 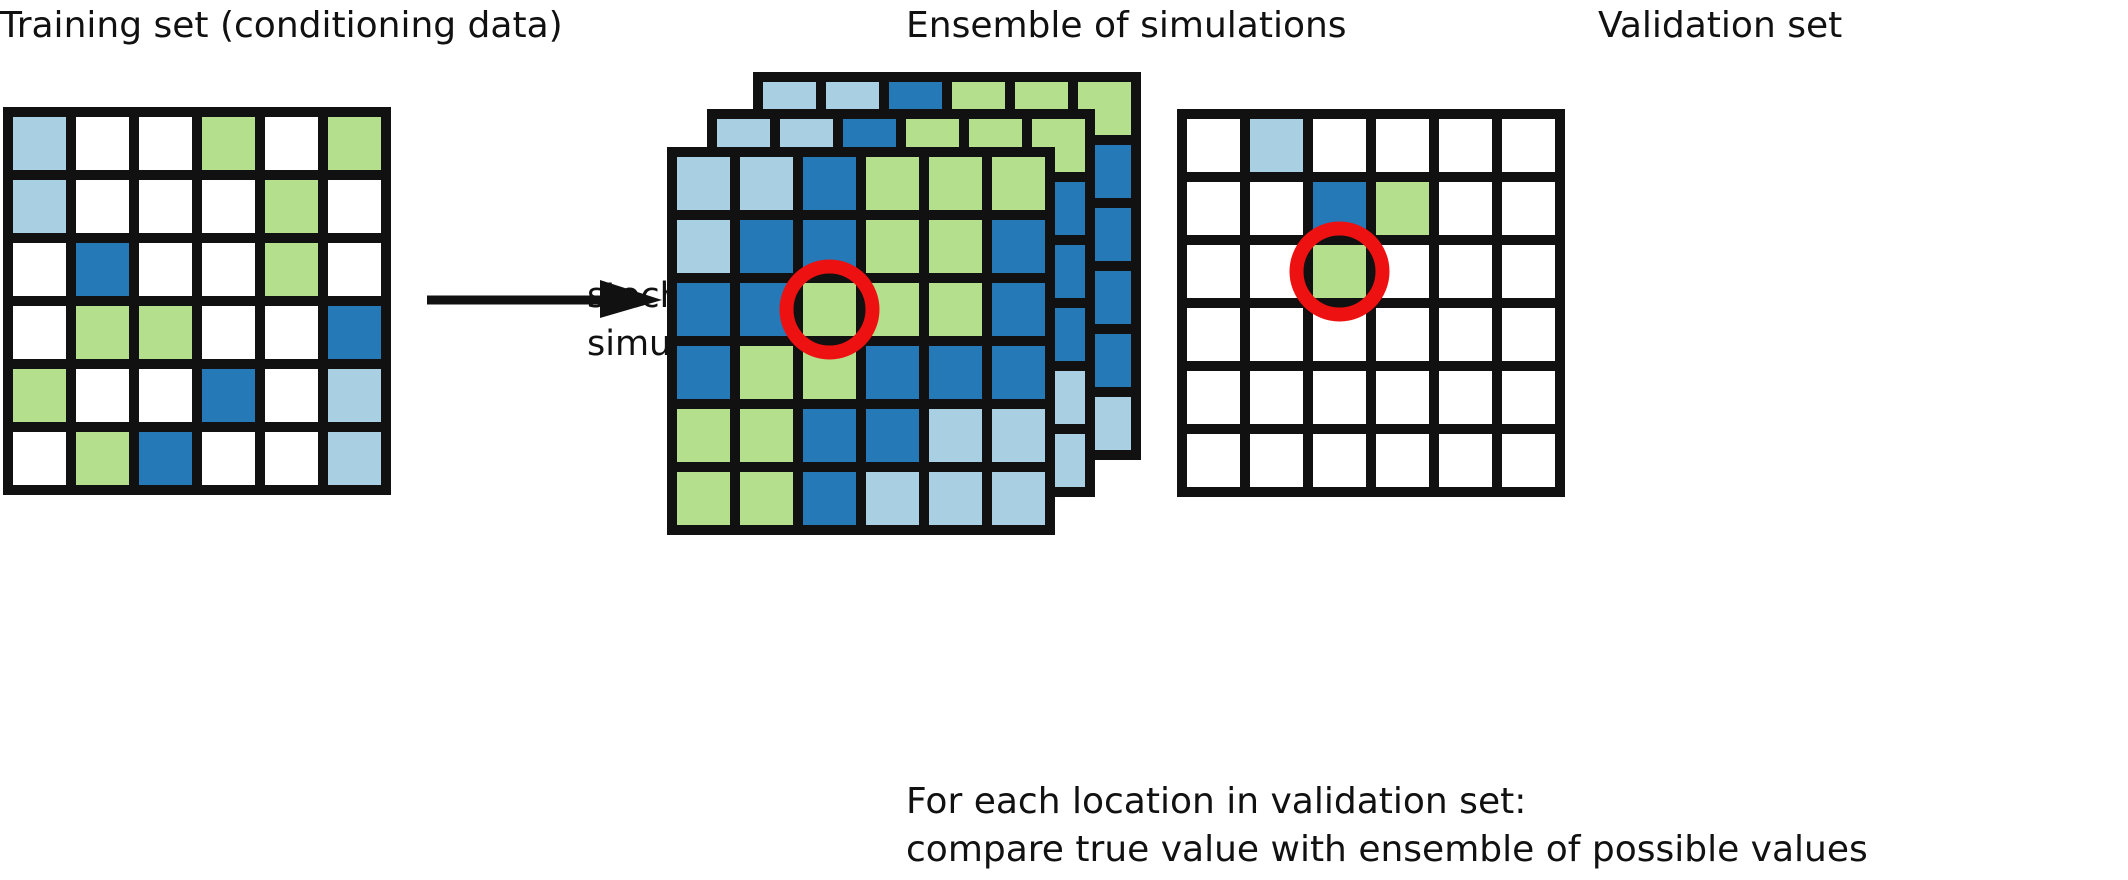 I want to click on ensemble-front-cell-r4-c5, so click(x=1018, y=435).